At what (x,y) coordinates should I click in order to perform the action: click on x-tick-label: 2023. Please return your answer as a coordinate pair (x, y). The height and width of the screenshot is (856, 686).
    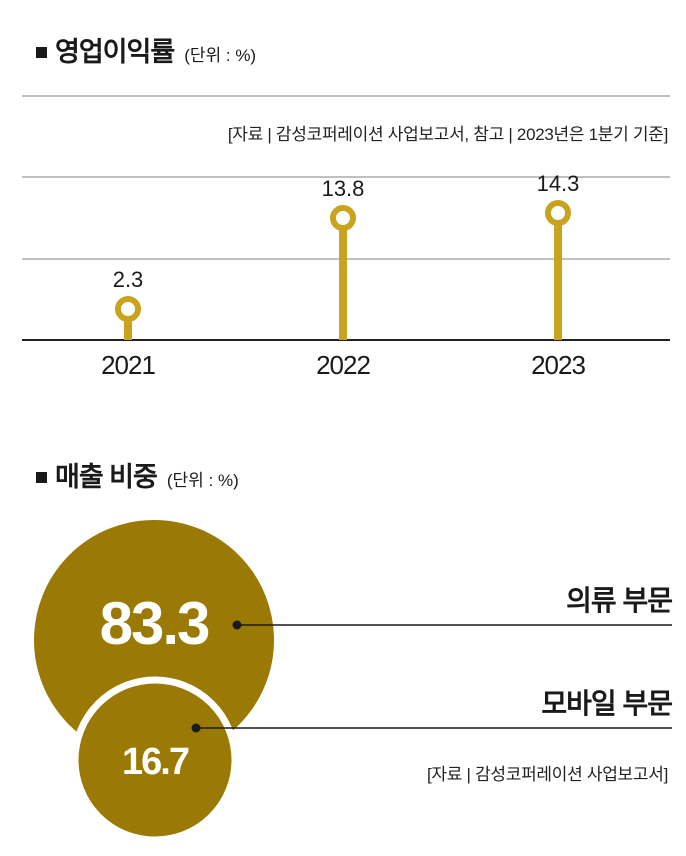
    Looking at the image, I should click on (558, 365).